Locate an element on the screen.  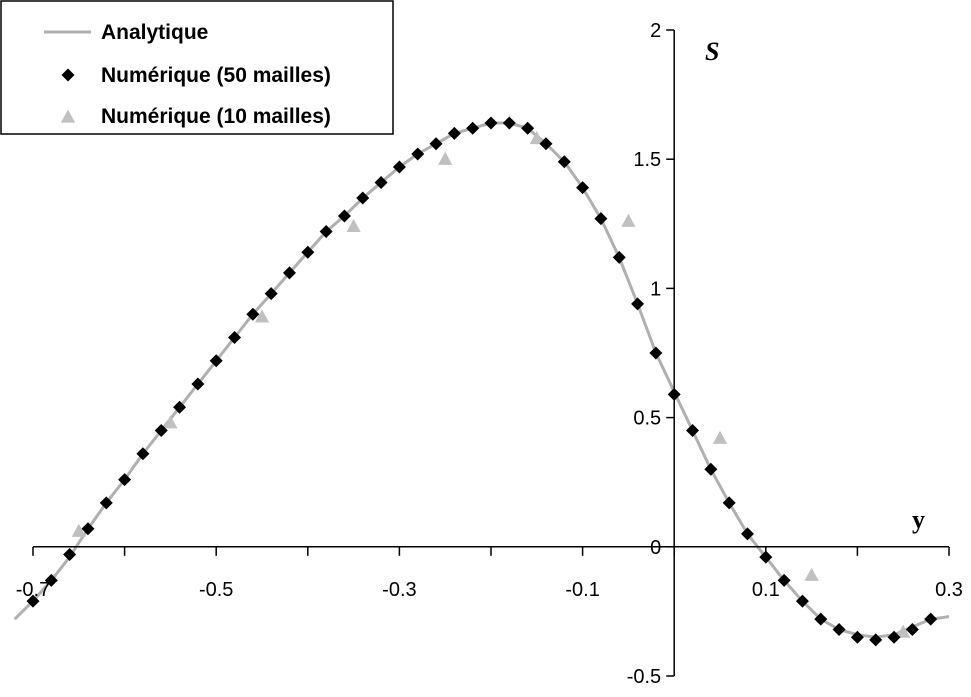
y-tick-label: 1 is located at coordinates (655, 289).